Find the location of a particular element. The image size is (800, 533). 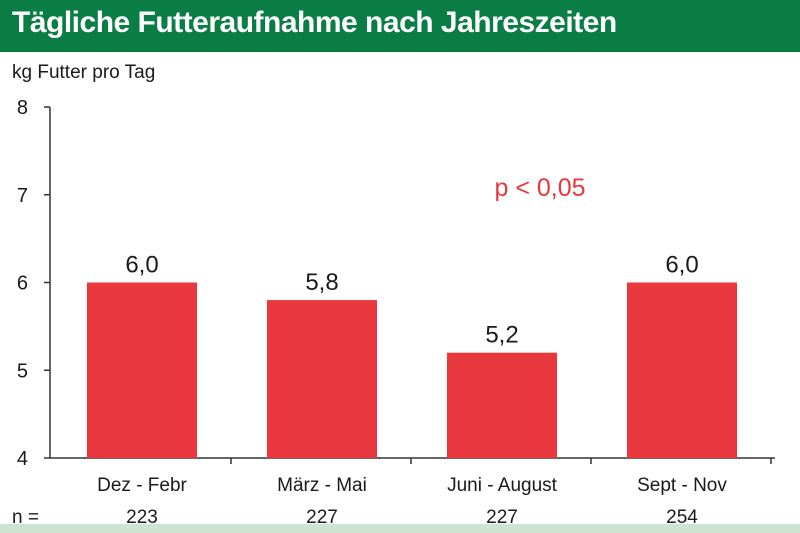

y-tick-label: 8 is located at coordinates (22, 108).